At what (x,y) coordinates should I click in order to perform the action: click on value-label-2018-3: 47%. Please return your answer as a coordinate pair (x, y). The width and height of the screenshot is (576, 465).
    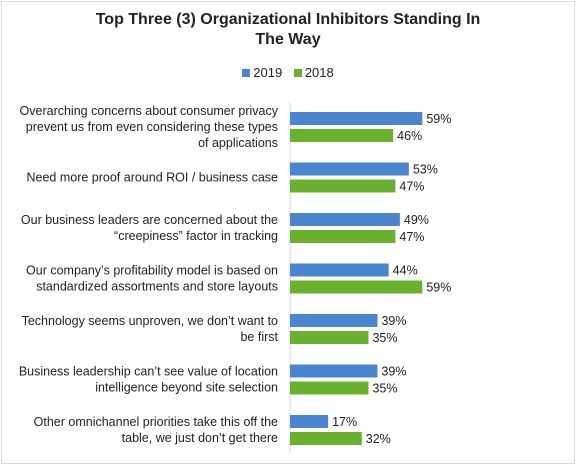
    Looking at the image, I should click on (411, 237).